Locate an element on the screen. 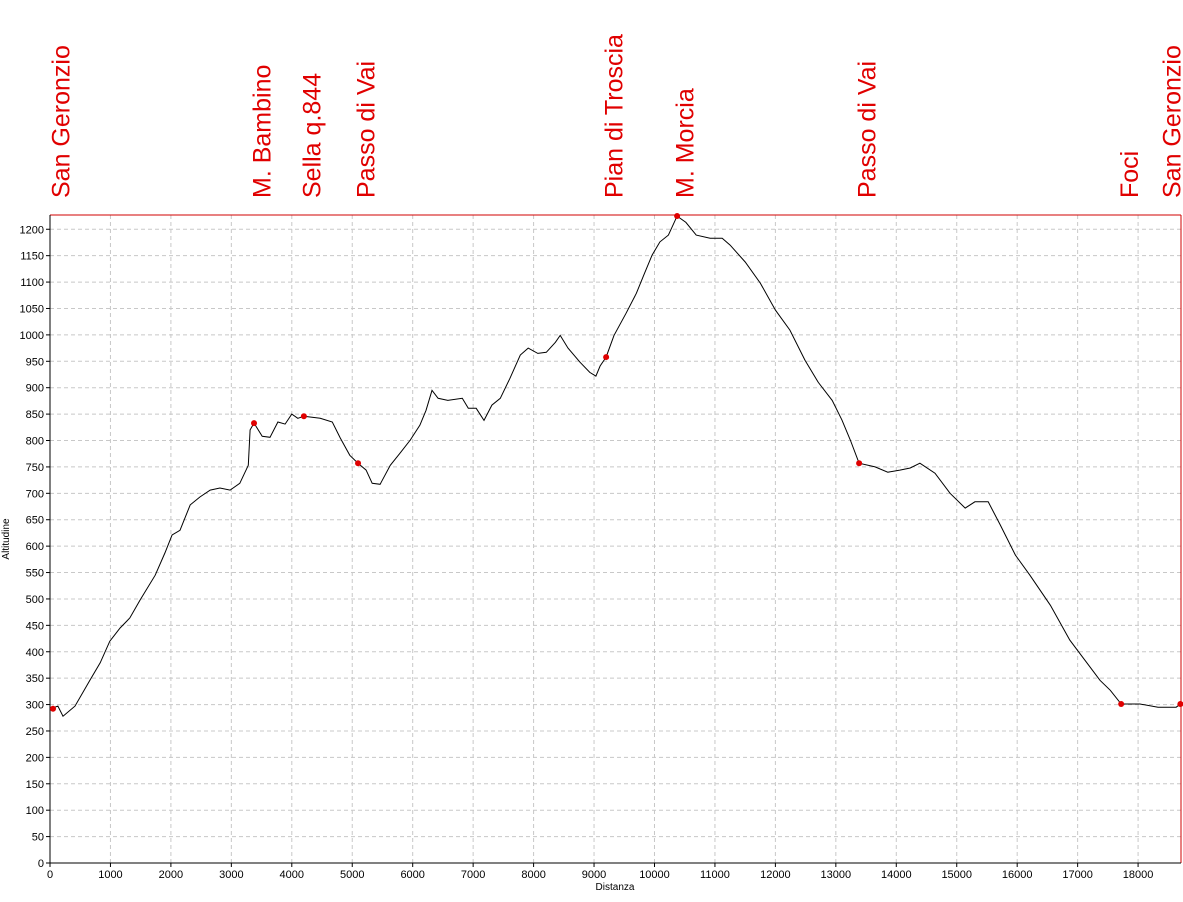 Image resolution: width=1183 pixels, height=902 pixels. y-tick-label: 700 is located at coordinates (35, 494).